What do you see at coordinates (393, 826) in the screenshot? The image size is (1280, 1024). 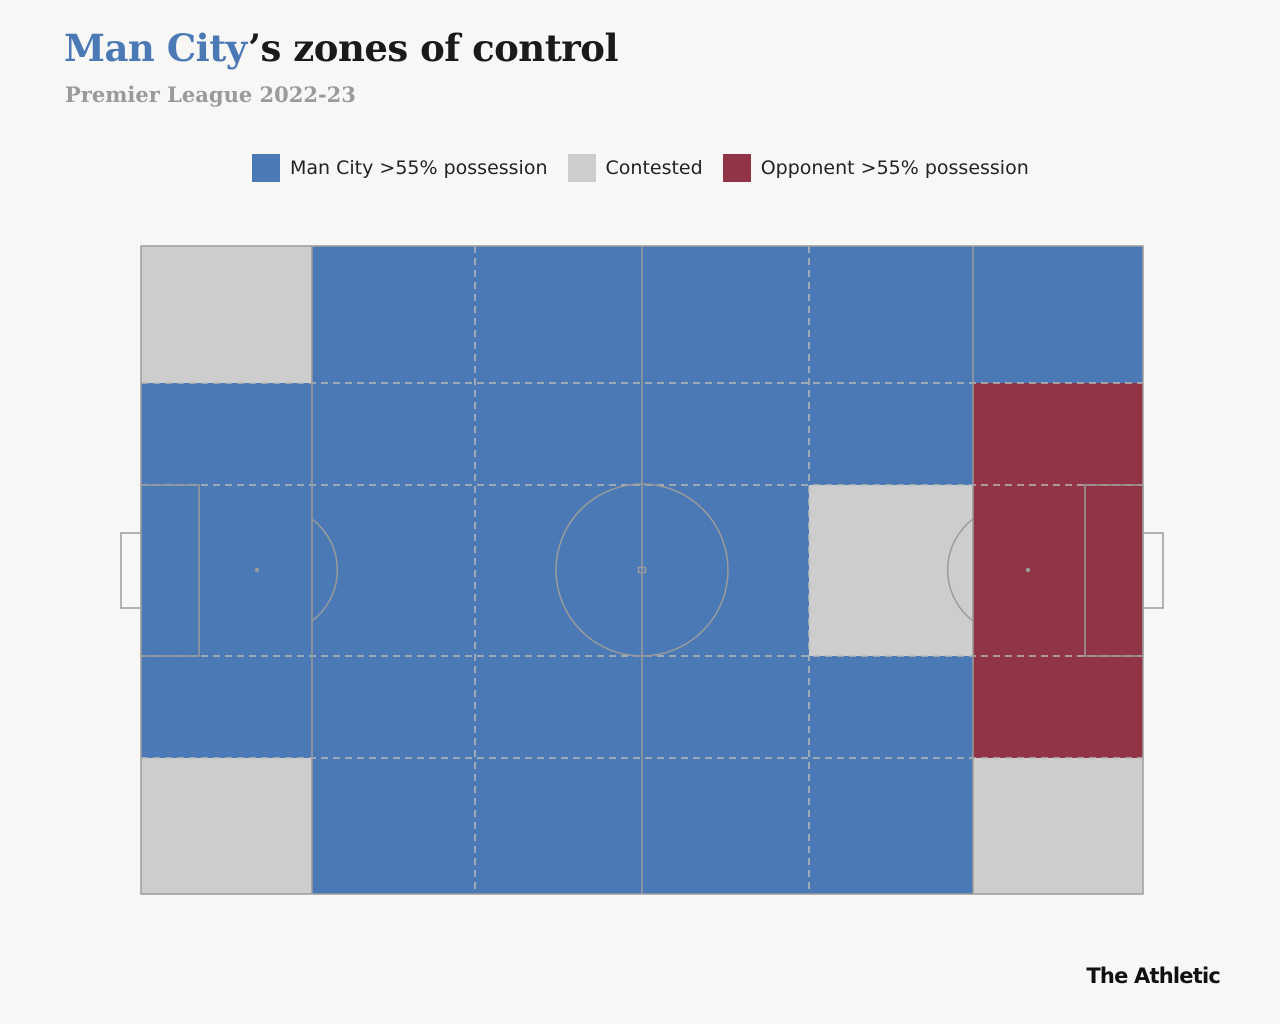 I see `zone-cell-r5-c2-city` at bounding box center [393, 826].